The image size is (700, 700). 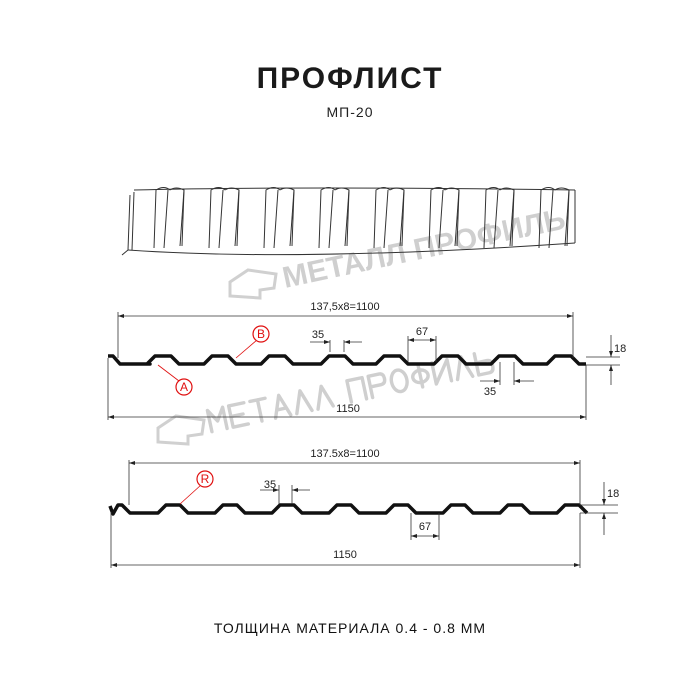 I want to click on pitch-dimension-label: 137.5x8=1100, so click(x=344, y=454).